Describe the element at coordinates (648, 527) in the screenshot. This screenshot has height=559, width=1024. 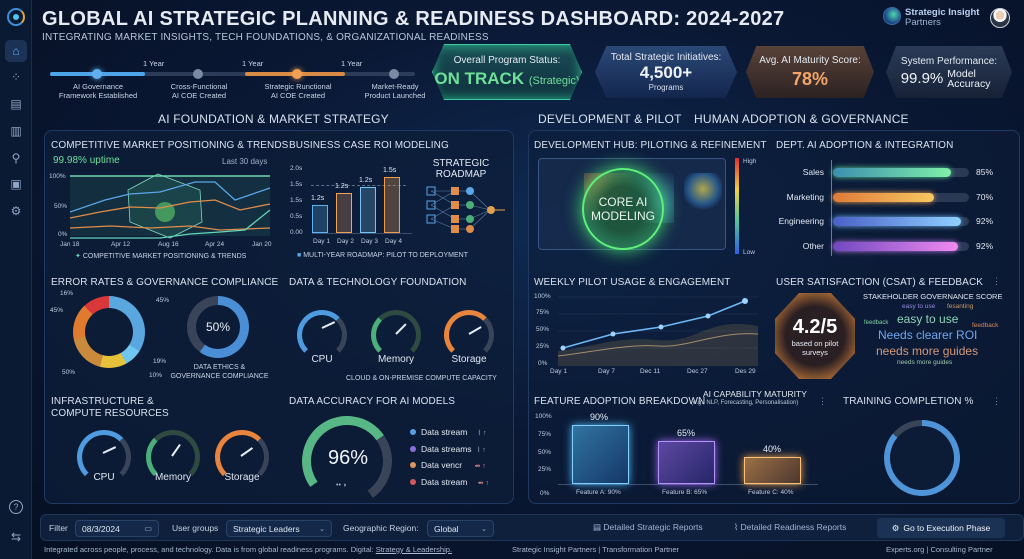
I see `strategic-reports-link: ▤ Detailed Strategic Reports` at that location.